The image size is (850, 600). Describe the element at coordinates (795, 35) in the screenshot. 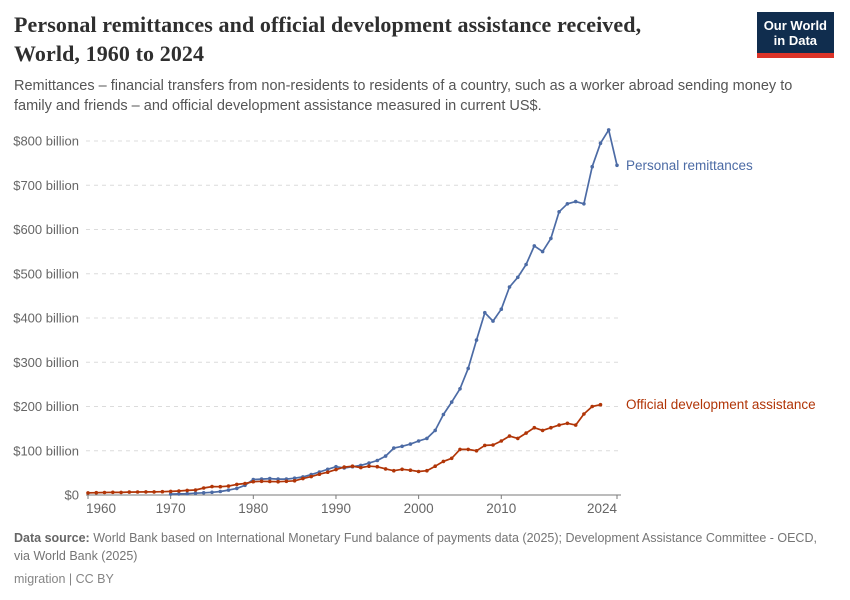

I see `owid-logo: Our World in Data` at that location.